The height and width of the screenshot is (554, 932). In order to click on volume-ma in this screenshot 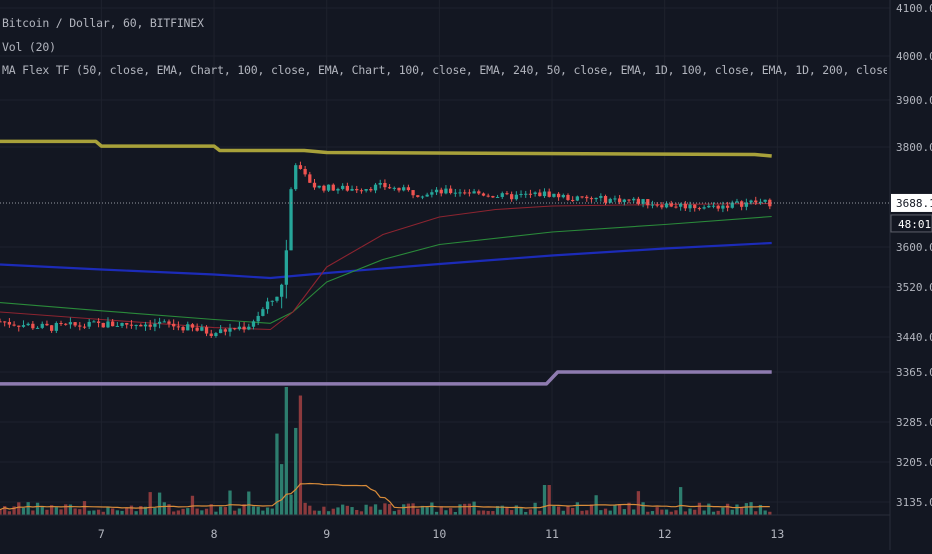, I will do `click(385, 496)`.